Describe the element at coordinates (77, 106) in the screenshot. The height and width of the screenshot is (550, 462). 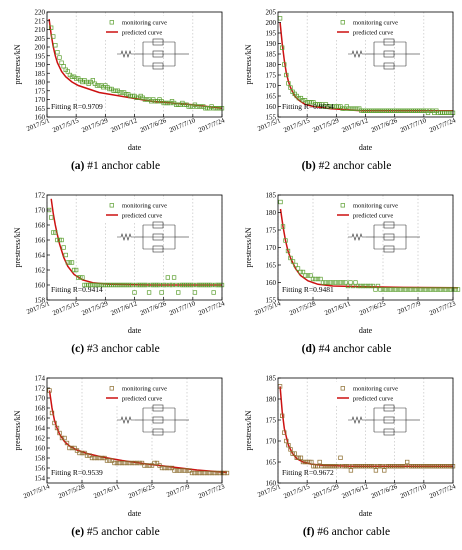
I see `fitting-label: Fitting R=0.9709` at that location.